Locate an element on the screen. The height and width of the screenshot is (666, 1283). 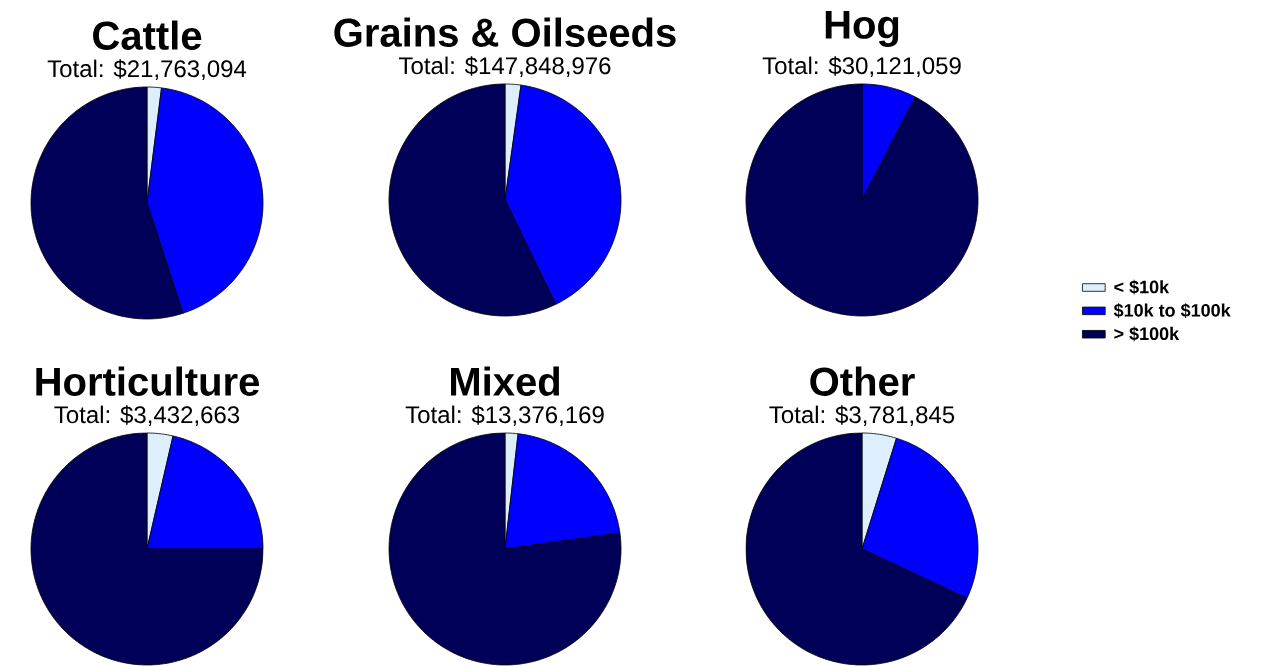
chart-subtitle: Total: $3,781,845 is located at coordinates (862, 416).